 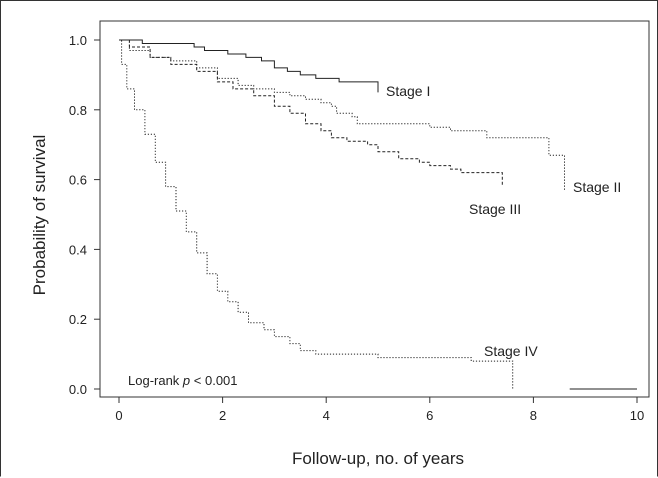 I want to click on y-axis: 0.0 0.2 0.4 0.6 0.8 1.0, so click(x=84, y=215).